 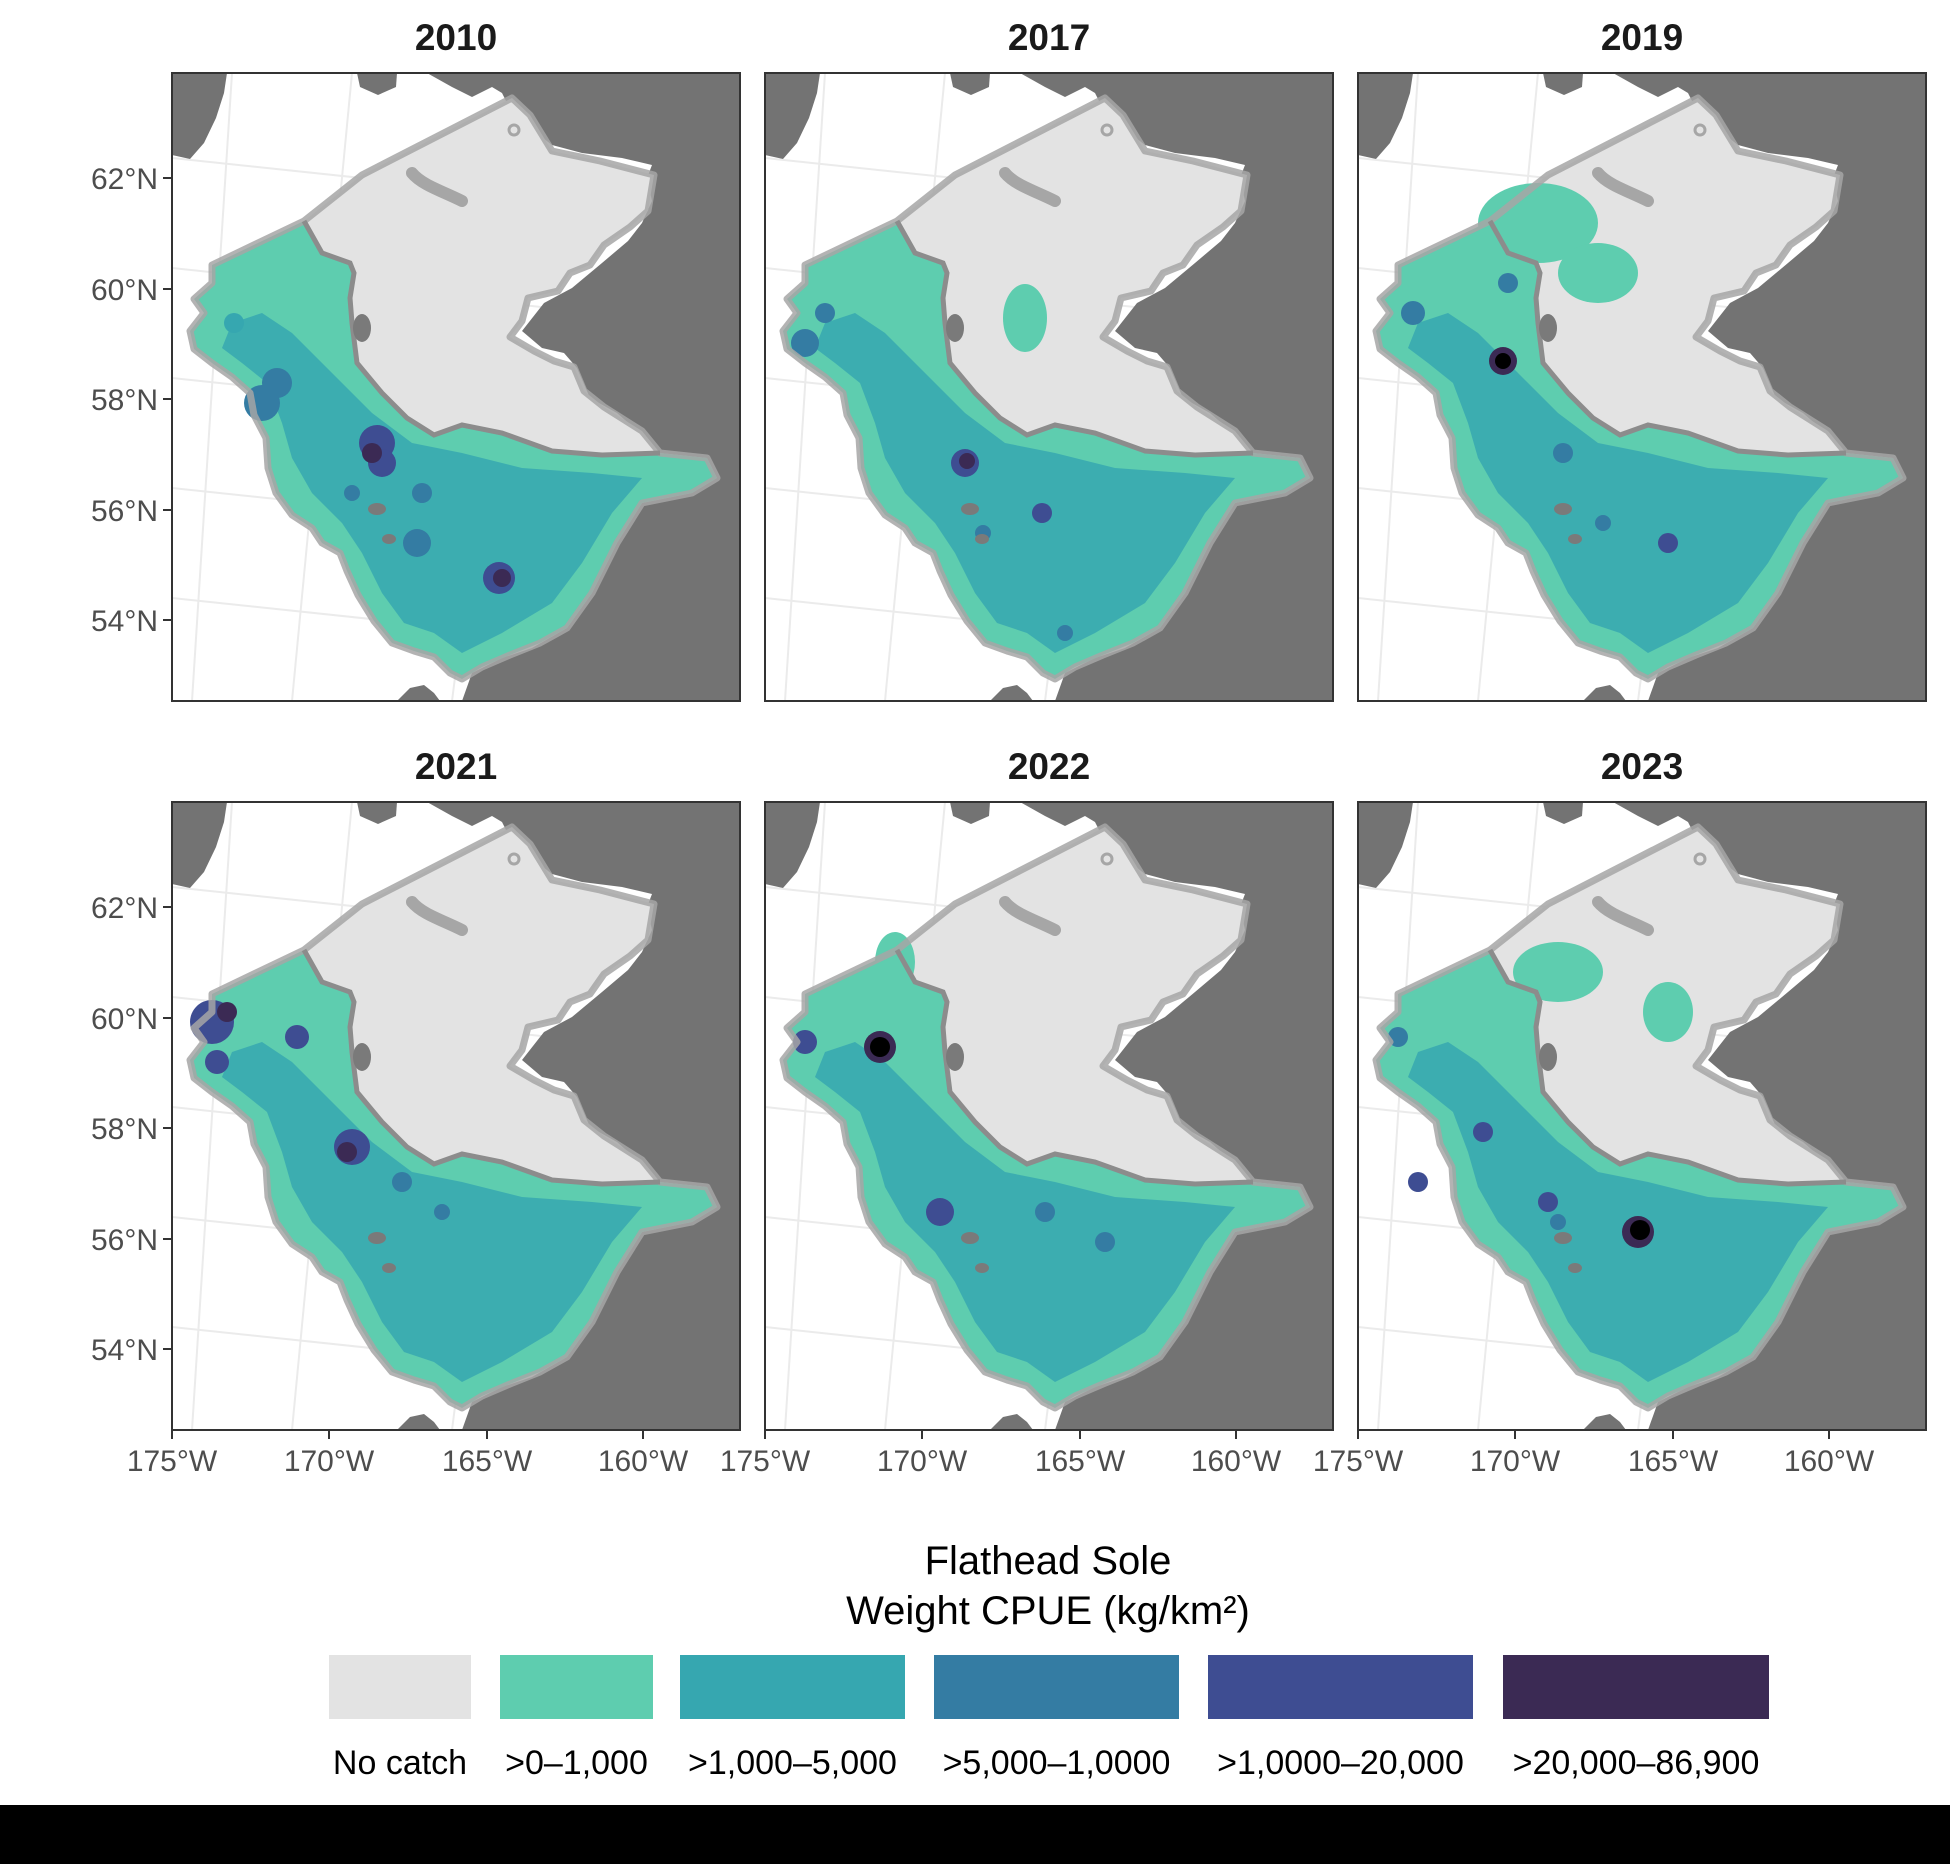 I want to click on legend-label: No catch, so click(x=400, y=1763).